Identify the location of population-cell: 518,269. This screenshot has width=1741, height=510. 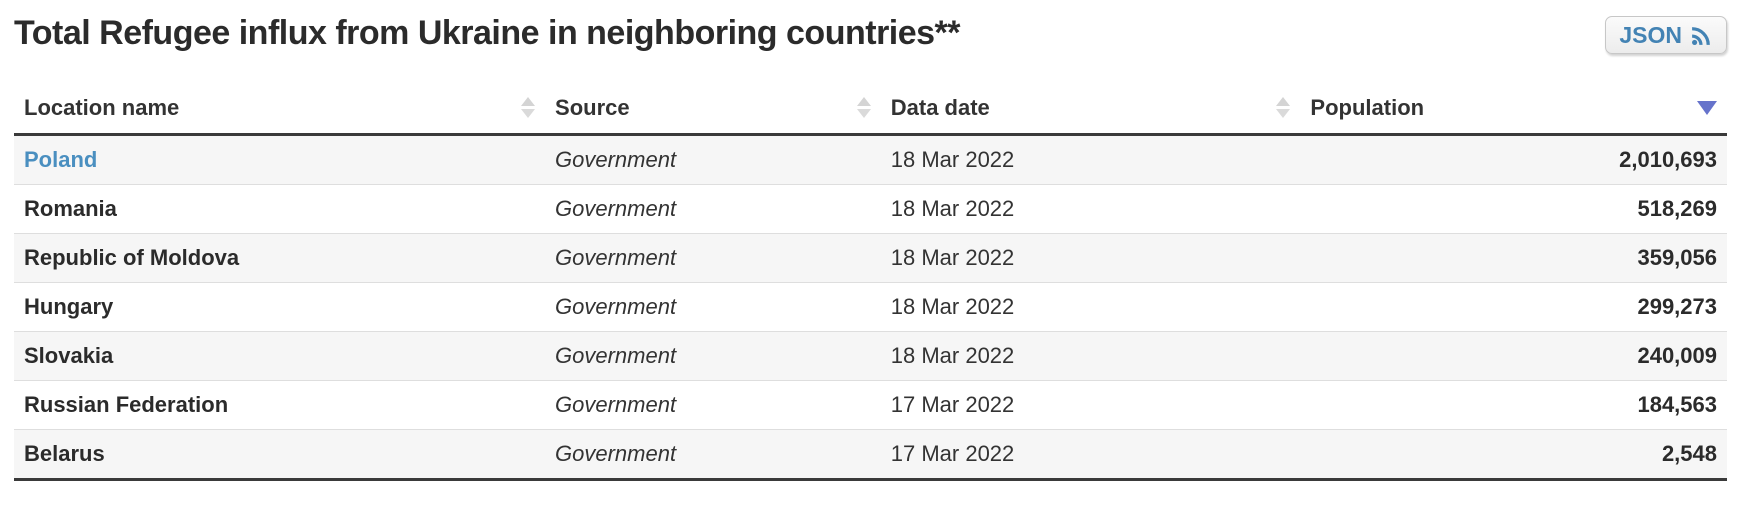
(1513, 209).